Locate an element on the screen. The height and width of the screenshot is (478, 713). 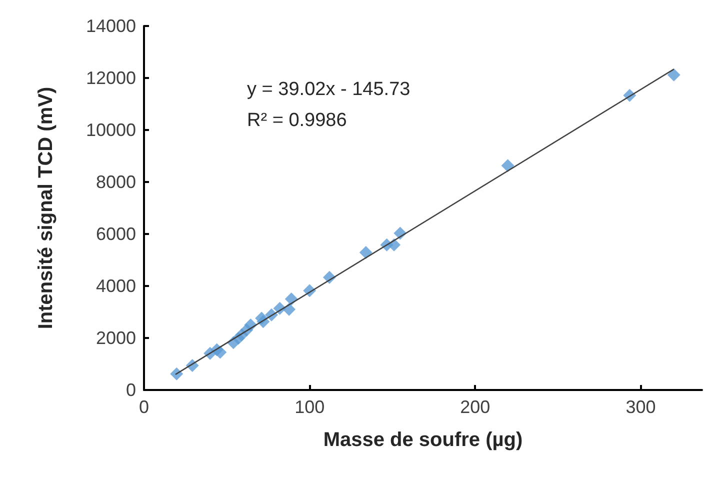
y-tick-label: 14000 is located at coordinates (111, 26).